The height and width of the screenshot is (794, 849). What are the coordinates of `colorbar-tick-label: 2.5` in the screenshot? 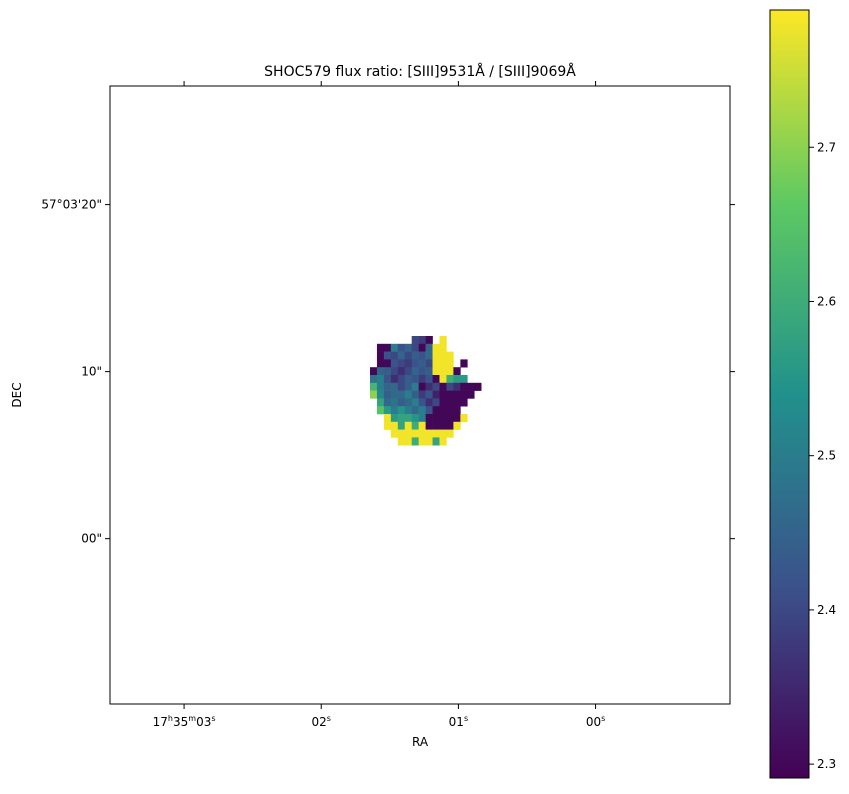 It's located at (826, 456).